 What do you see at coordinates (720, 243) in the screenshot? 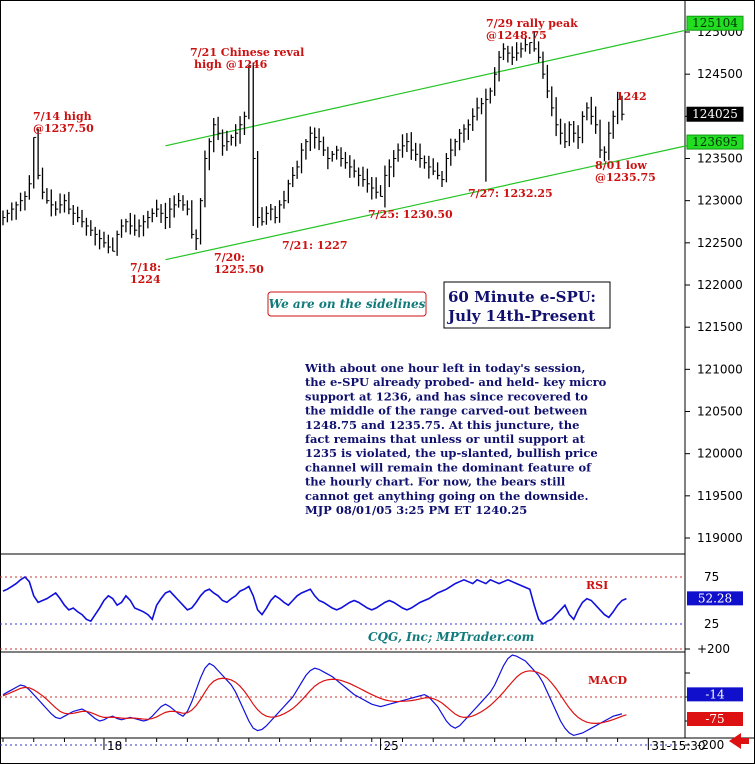
I see `price-tick-label: 122500` at bounding box center [720, 243].